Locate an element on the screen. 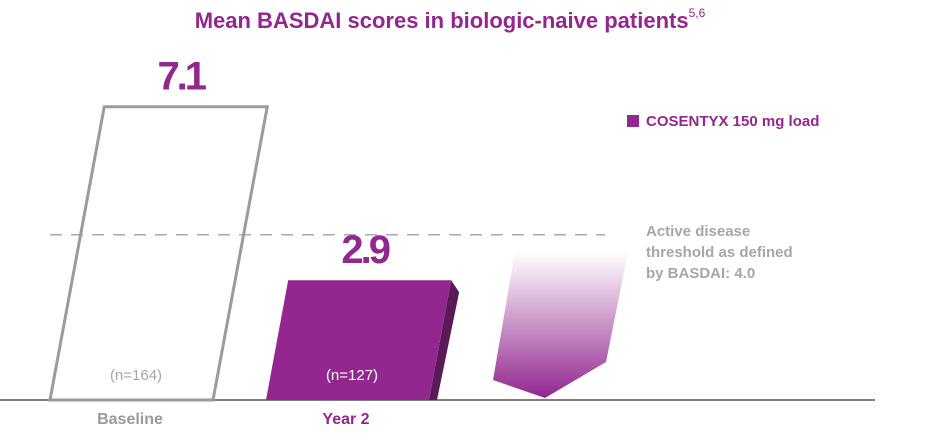  bar-shadow is located at coordinates (444, 340).